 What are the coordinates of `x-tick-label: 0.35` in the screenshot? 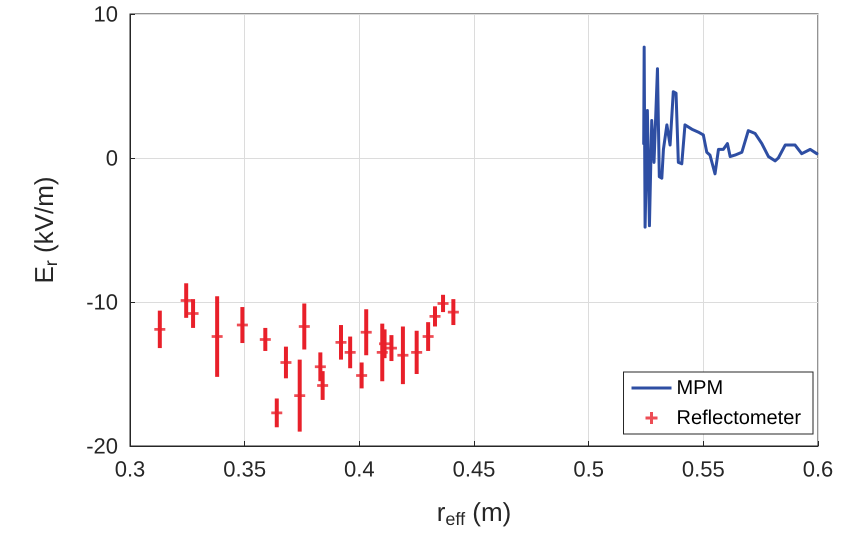 It's located at (244, 469).